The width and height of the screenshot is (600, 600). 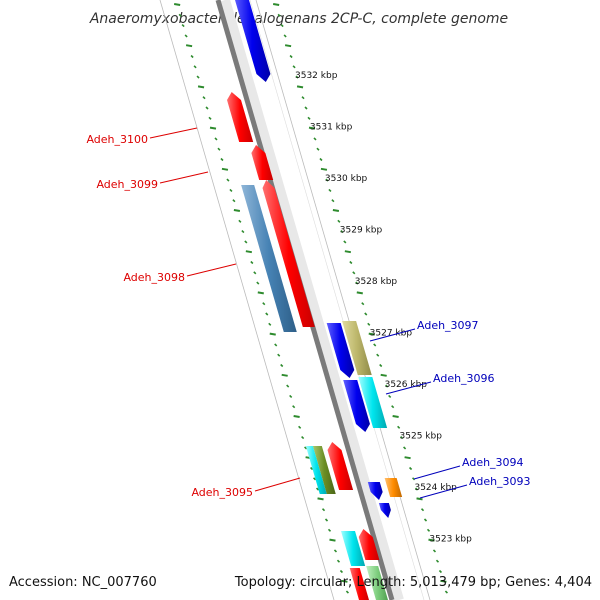 What do you see at coordinates (154, 277) in the screenshot?
I see `gene-label-adeh-3098: Adeh_3098` at bounding box center [154, 277].